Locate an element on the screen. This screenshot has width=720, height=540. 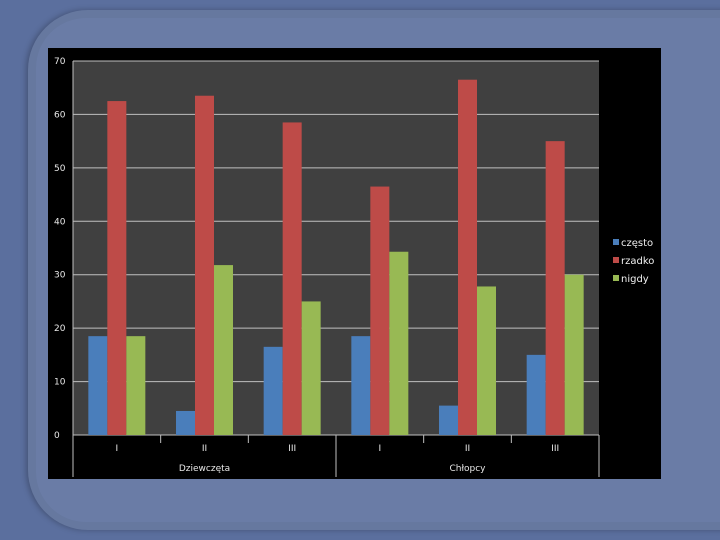
y-tick-label: 40 is located at coordinates (60, 222).